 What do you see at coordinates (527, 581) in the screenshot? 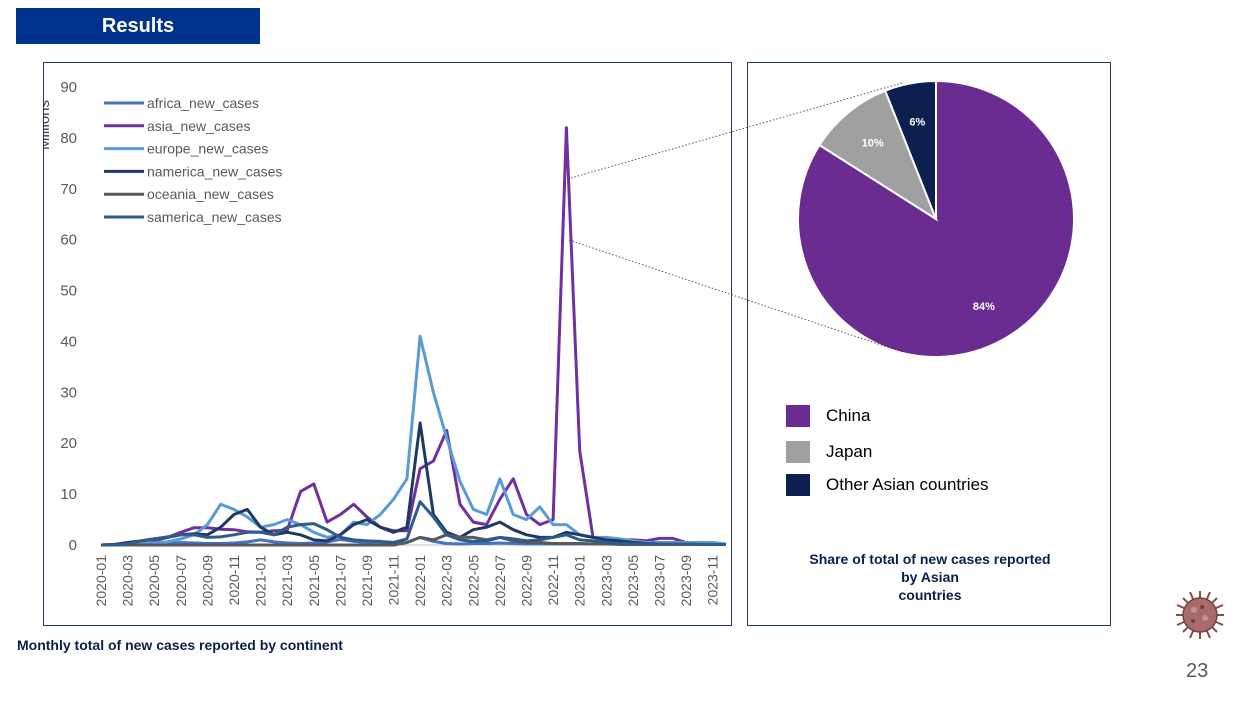
I see `x-tick-label: 2022-09` at bounding box center [527, 581].